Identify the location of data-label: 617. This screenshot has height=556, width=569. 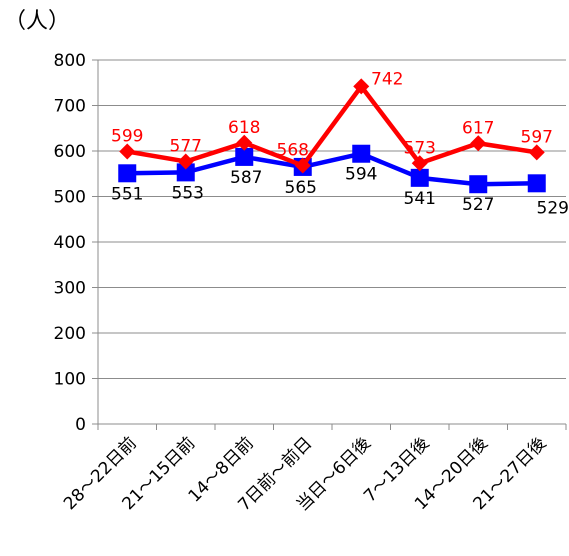
(478, 128).